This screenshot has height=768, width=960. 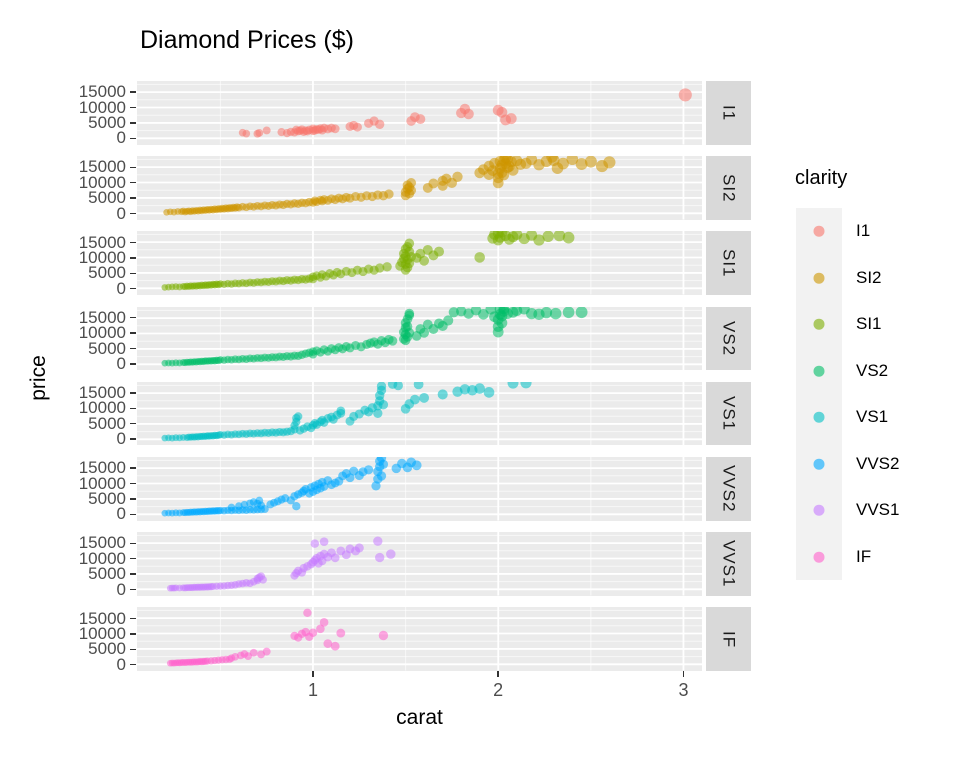 What do you see at coordinates (819, 510) in the screenshot?
I see `legend-key-VVS1` at bounding box center [819, 510].